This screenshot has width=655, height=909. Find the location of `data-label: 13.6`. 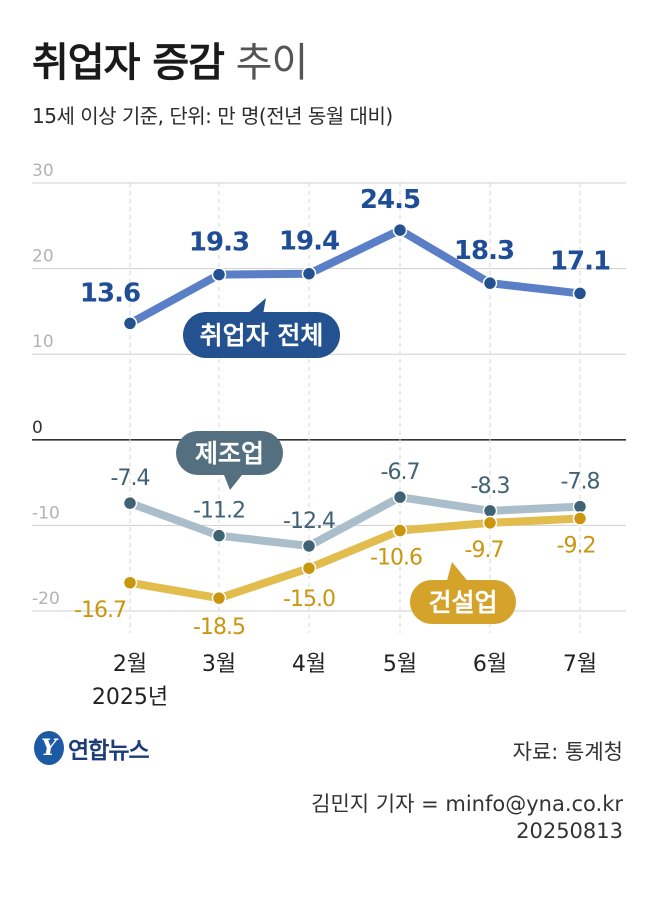

data-label: 13.6 is located at coordinates (110, 293).